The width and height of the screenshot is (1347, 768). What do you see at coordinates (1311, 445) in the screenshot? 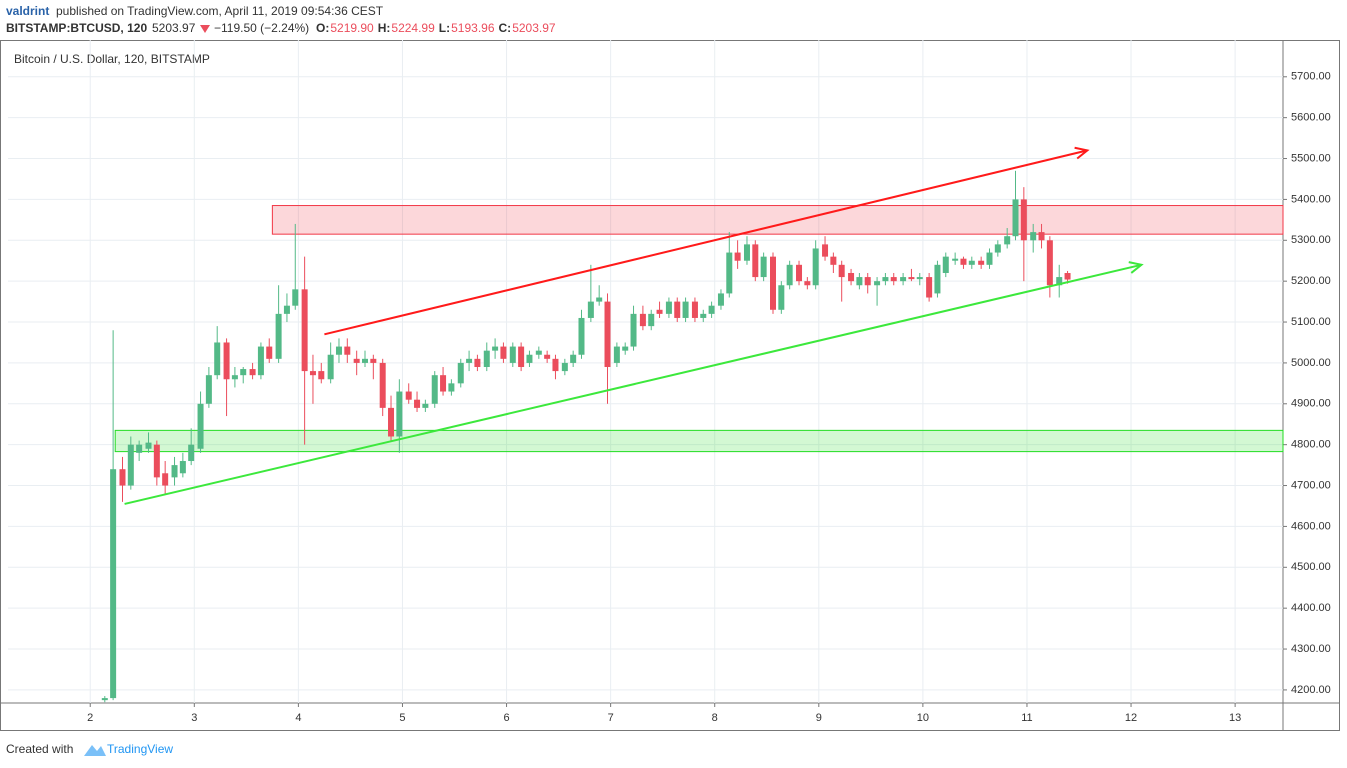
I see `y-tick-label: 4800.00` at bounding box center [1311, 445].